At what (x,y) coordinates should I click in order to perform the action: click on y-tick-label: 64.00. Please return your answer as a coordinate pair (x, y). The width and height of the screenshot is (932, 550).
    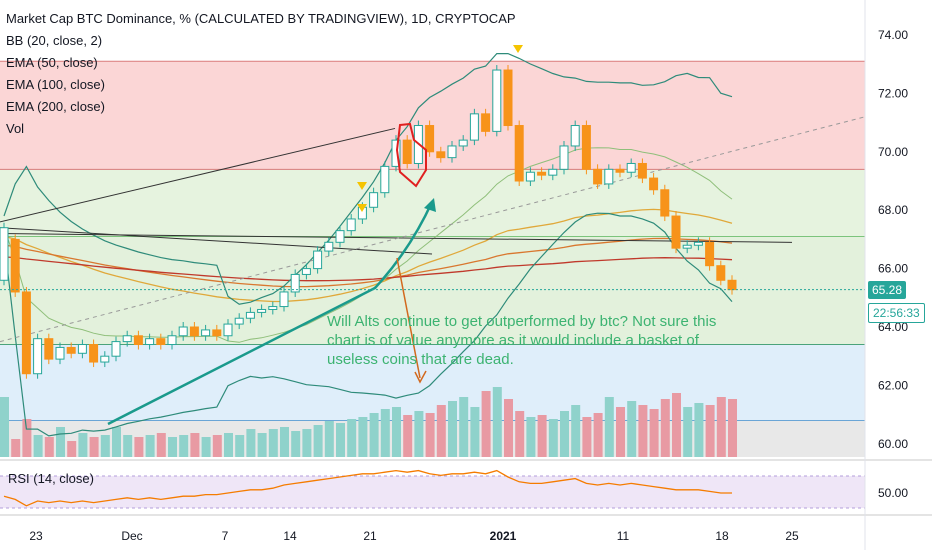
    Looking at the image, I should click on (893, 327).